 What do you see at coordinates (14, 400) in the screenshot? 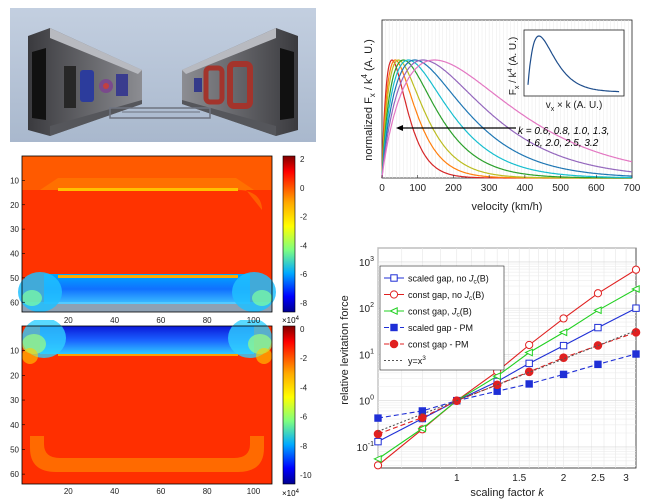
I see `heatmap-ytick-label: 30` at bounding box center [14, 400].